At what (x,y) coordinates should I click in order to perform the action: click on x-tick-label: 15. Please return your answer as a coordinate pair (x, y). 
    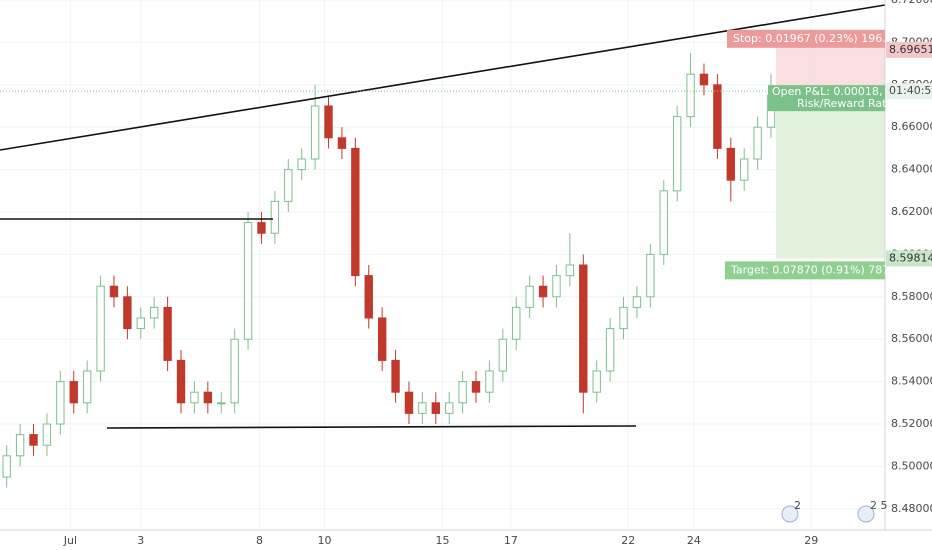
    Looking at the image, I should click on (443, 540).